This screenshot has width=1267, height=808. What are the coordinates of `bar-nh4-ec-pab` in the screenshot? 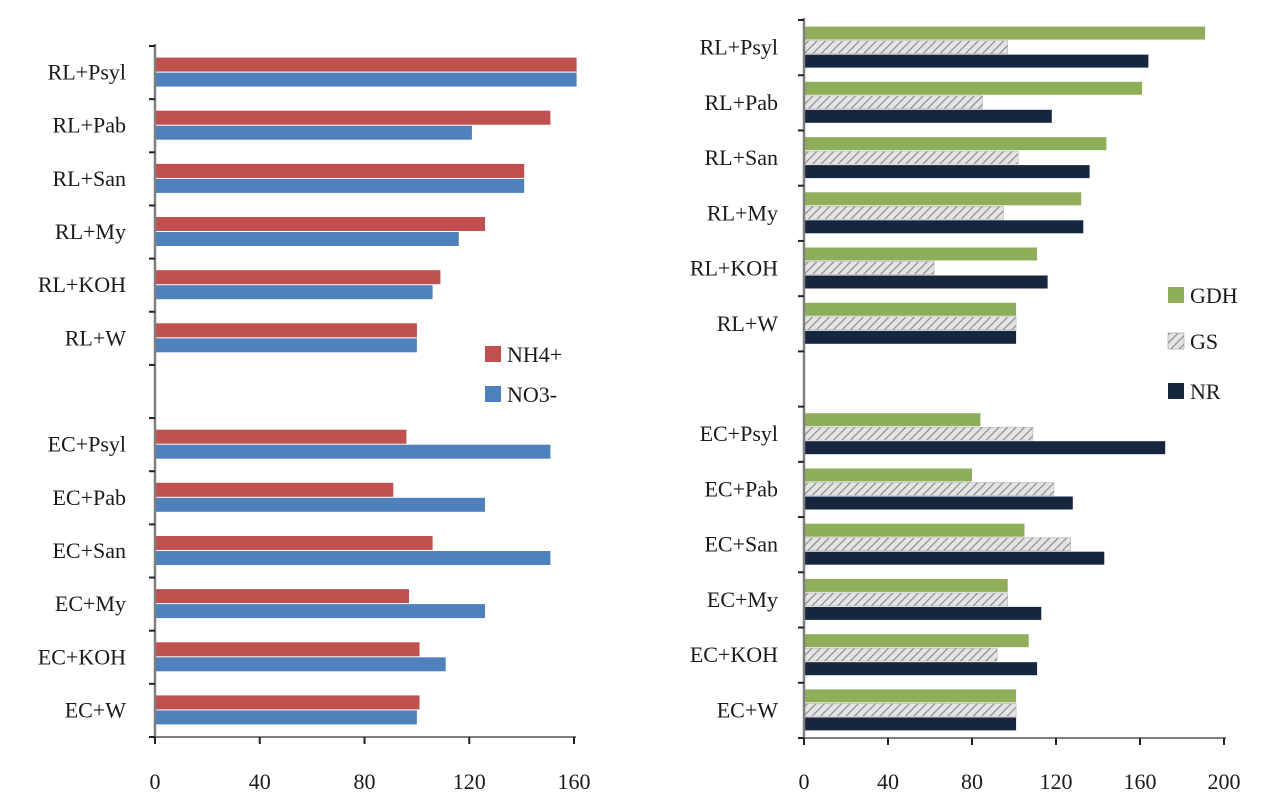 It's located at (274, 489).